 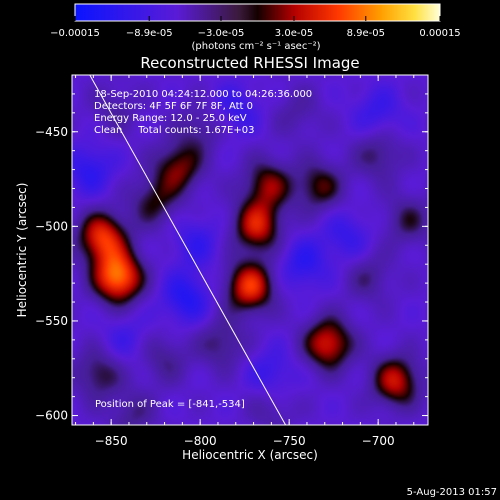 What do you see at coordinates (452, 492) in the screenshot?
I see `footer-timestamp: 5-Aug-2013 01:57` at bounding box center [452, 492].